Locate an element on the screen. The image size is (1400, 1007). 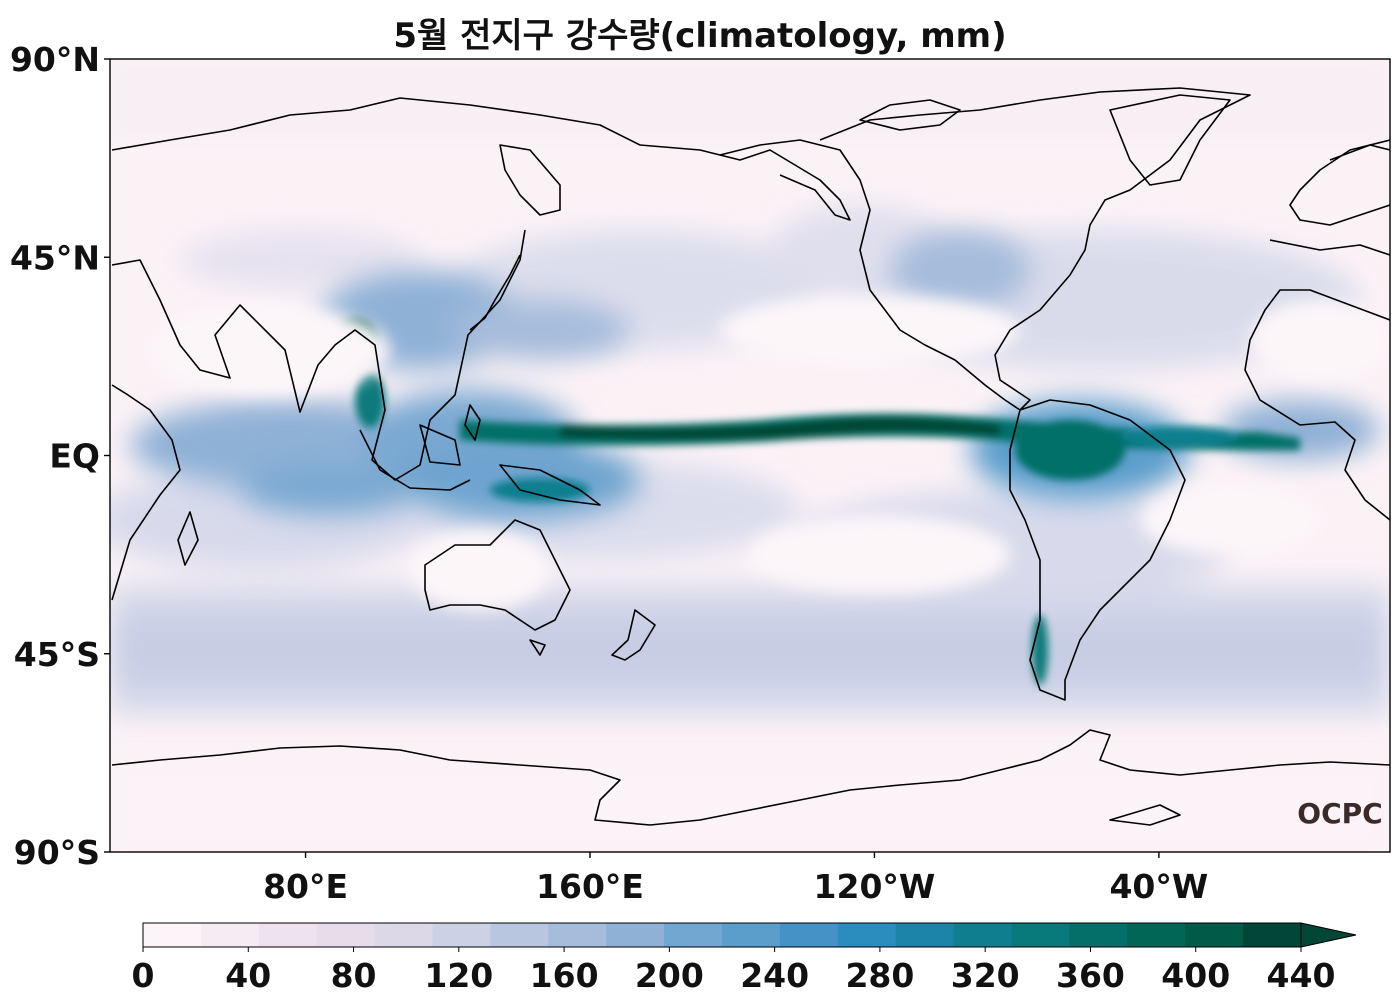
longitude-axis: 80°E 160°E 120°W 40°W is located at coordinates (735, 879).